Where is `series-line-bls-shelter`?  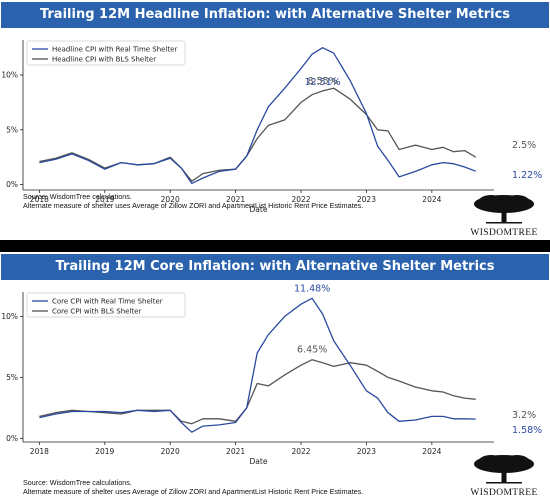 series-line-bls-shelter is located at coordinates (257, 392).